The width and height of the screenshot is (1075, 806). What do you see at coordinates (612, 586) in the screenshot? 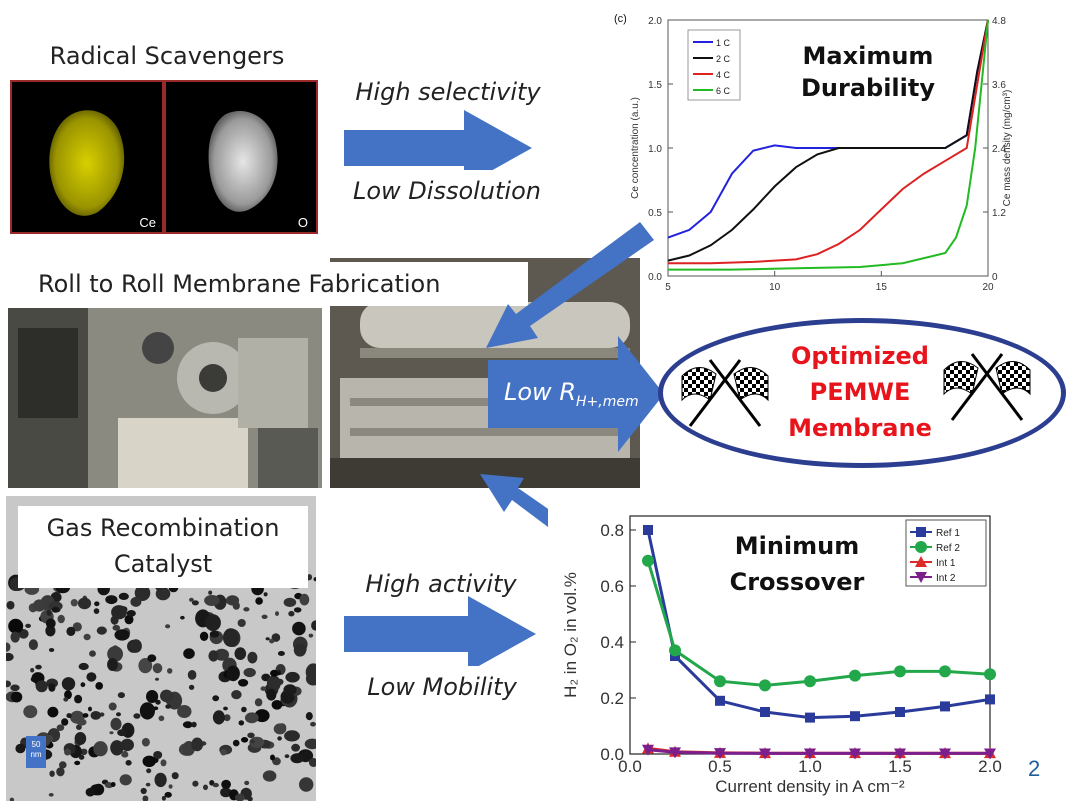
I see `y-tick-label: 0.6` at bounding box center [612, 586].